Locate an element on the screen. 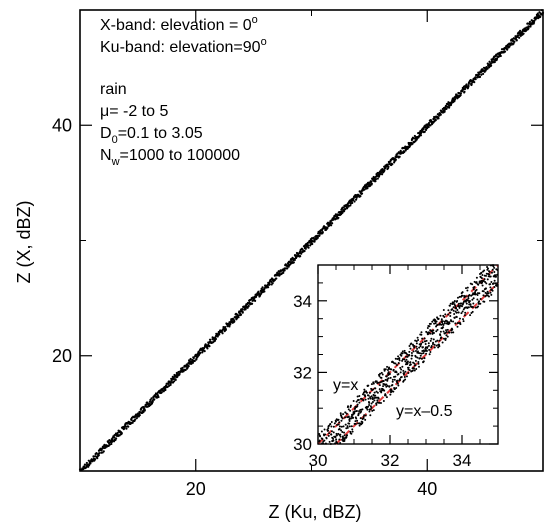  annotation-d0: D0=0.1 to 3.05 is located at coordinates (151, 135).